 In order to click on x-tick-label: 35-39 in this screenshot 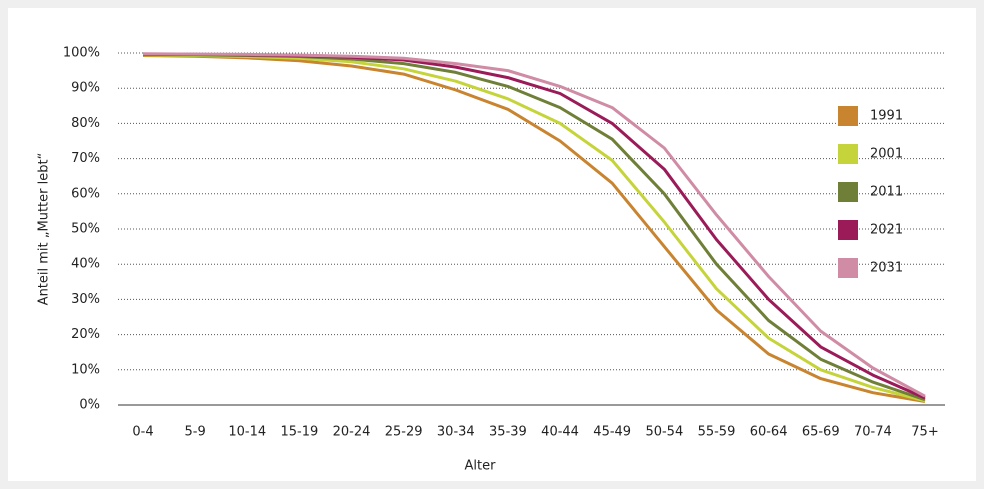, I will do `click(508, 432)`.